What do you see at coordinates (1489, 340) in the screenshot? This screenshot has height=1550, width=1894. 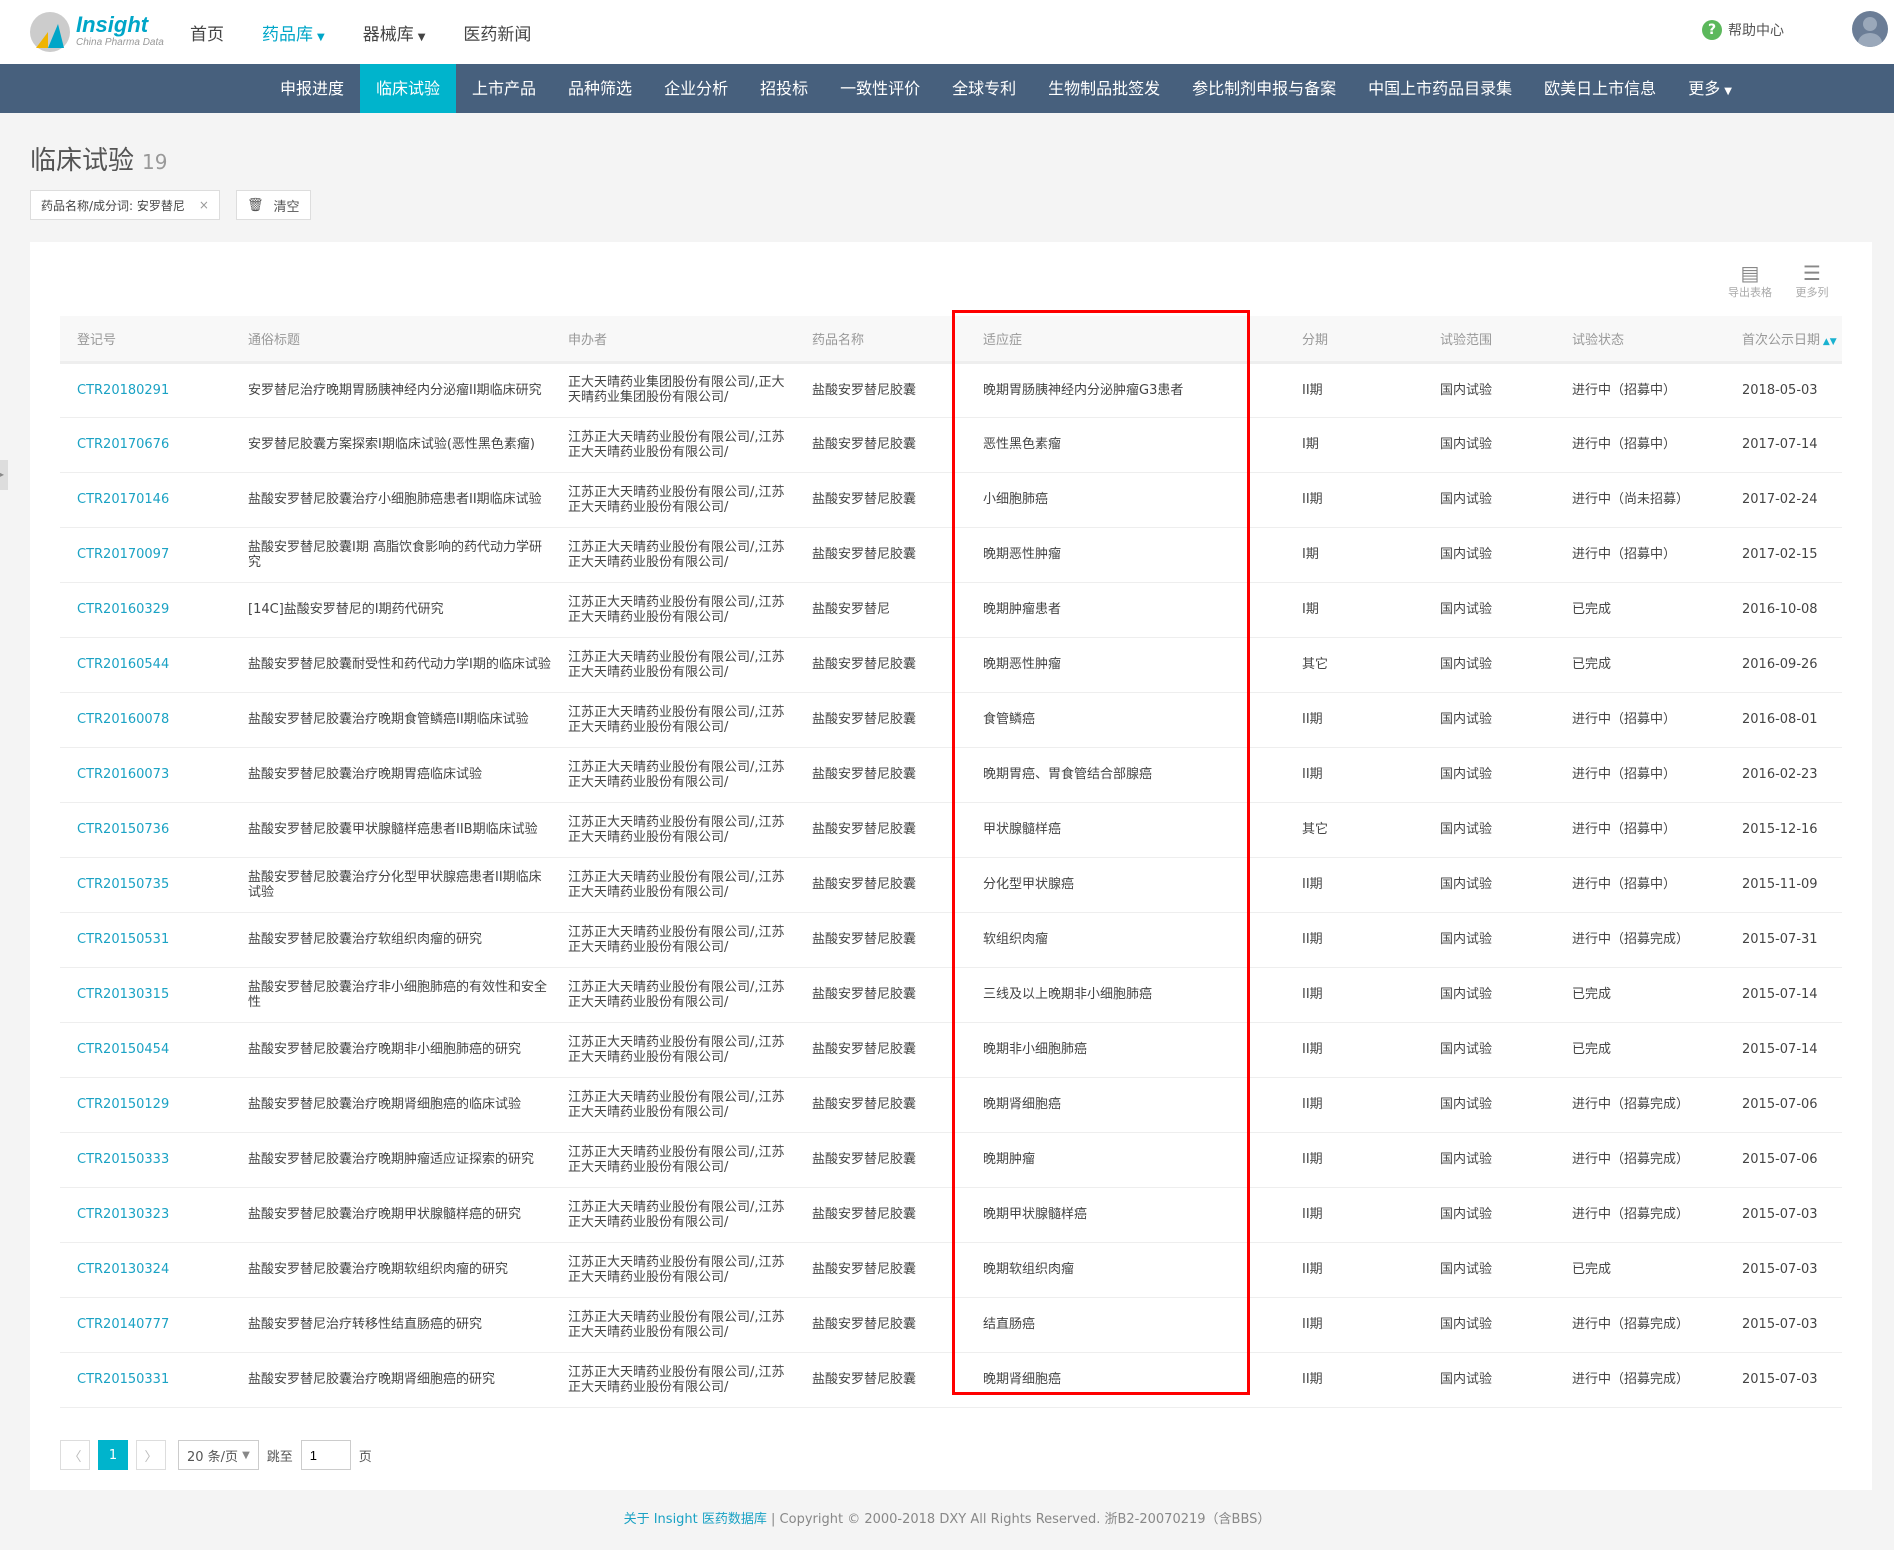 I see `column-header-6: 试验范围` at bounding box center [1489, 340].